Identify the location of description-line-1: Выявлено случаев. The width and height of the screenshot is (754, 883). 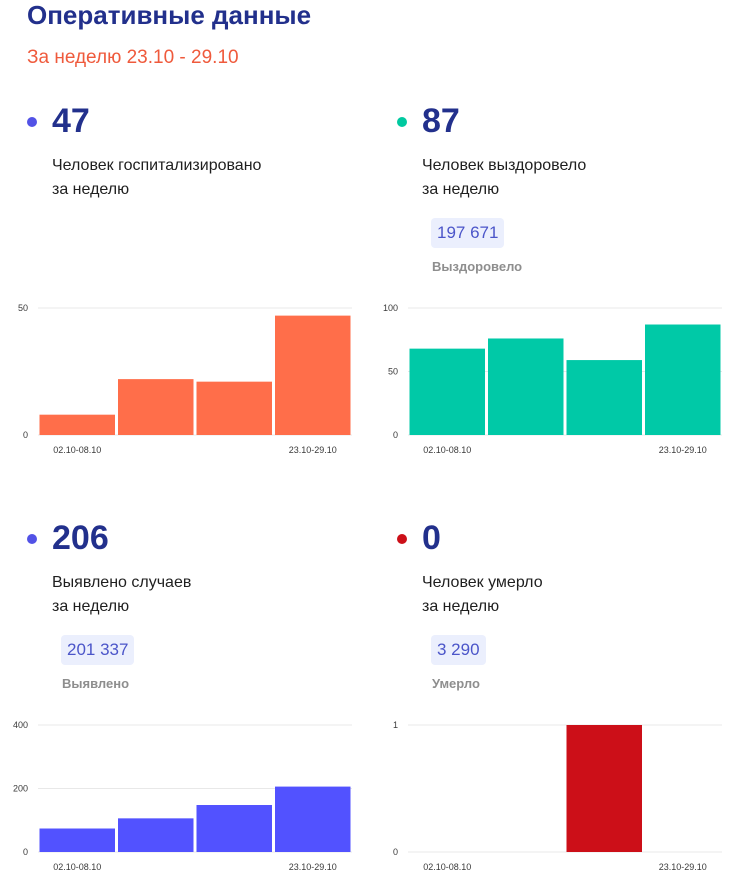
(122, 582).